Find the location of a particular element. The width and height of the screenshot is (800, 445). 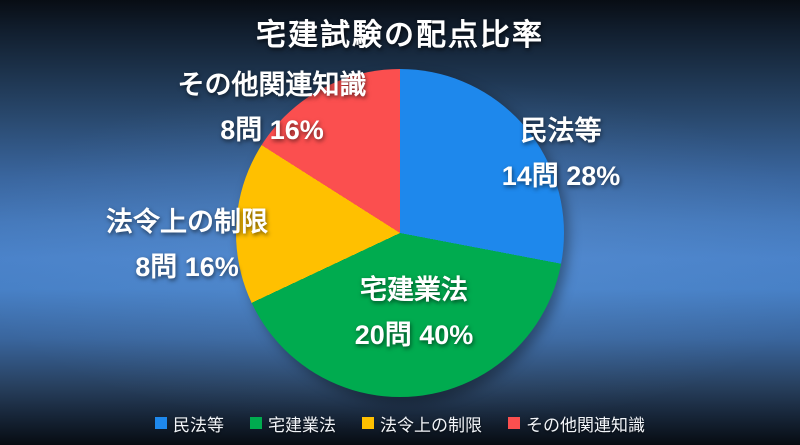

legend-label: 民法等 is located at coordinates (198, 425).